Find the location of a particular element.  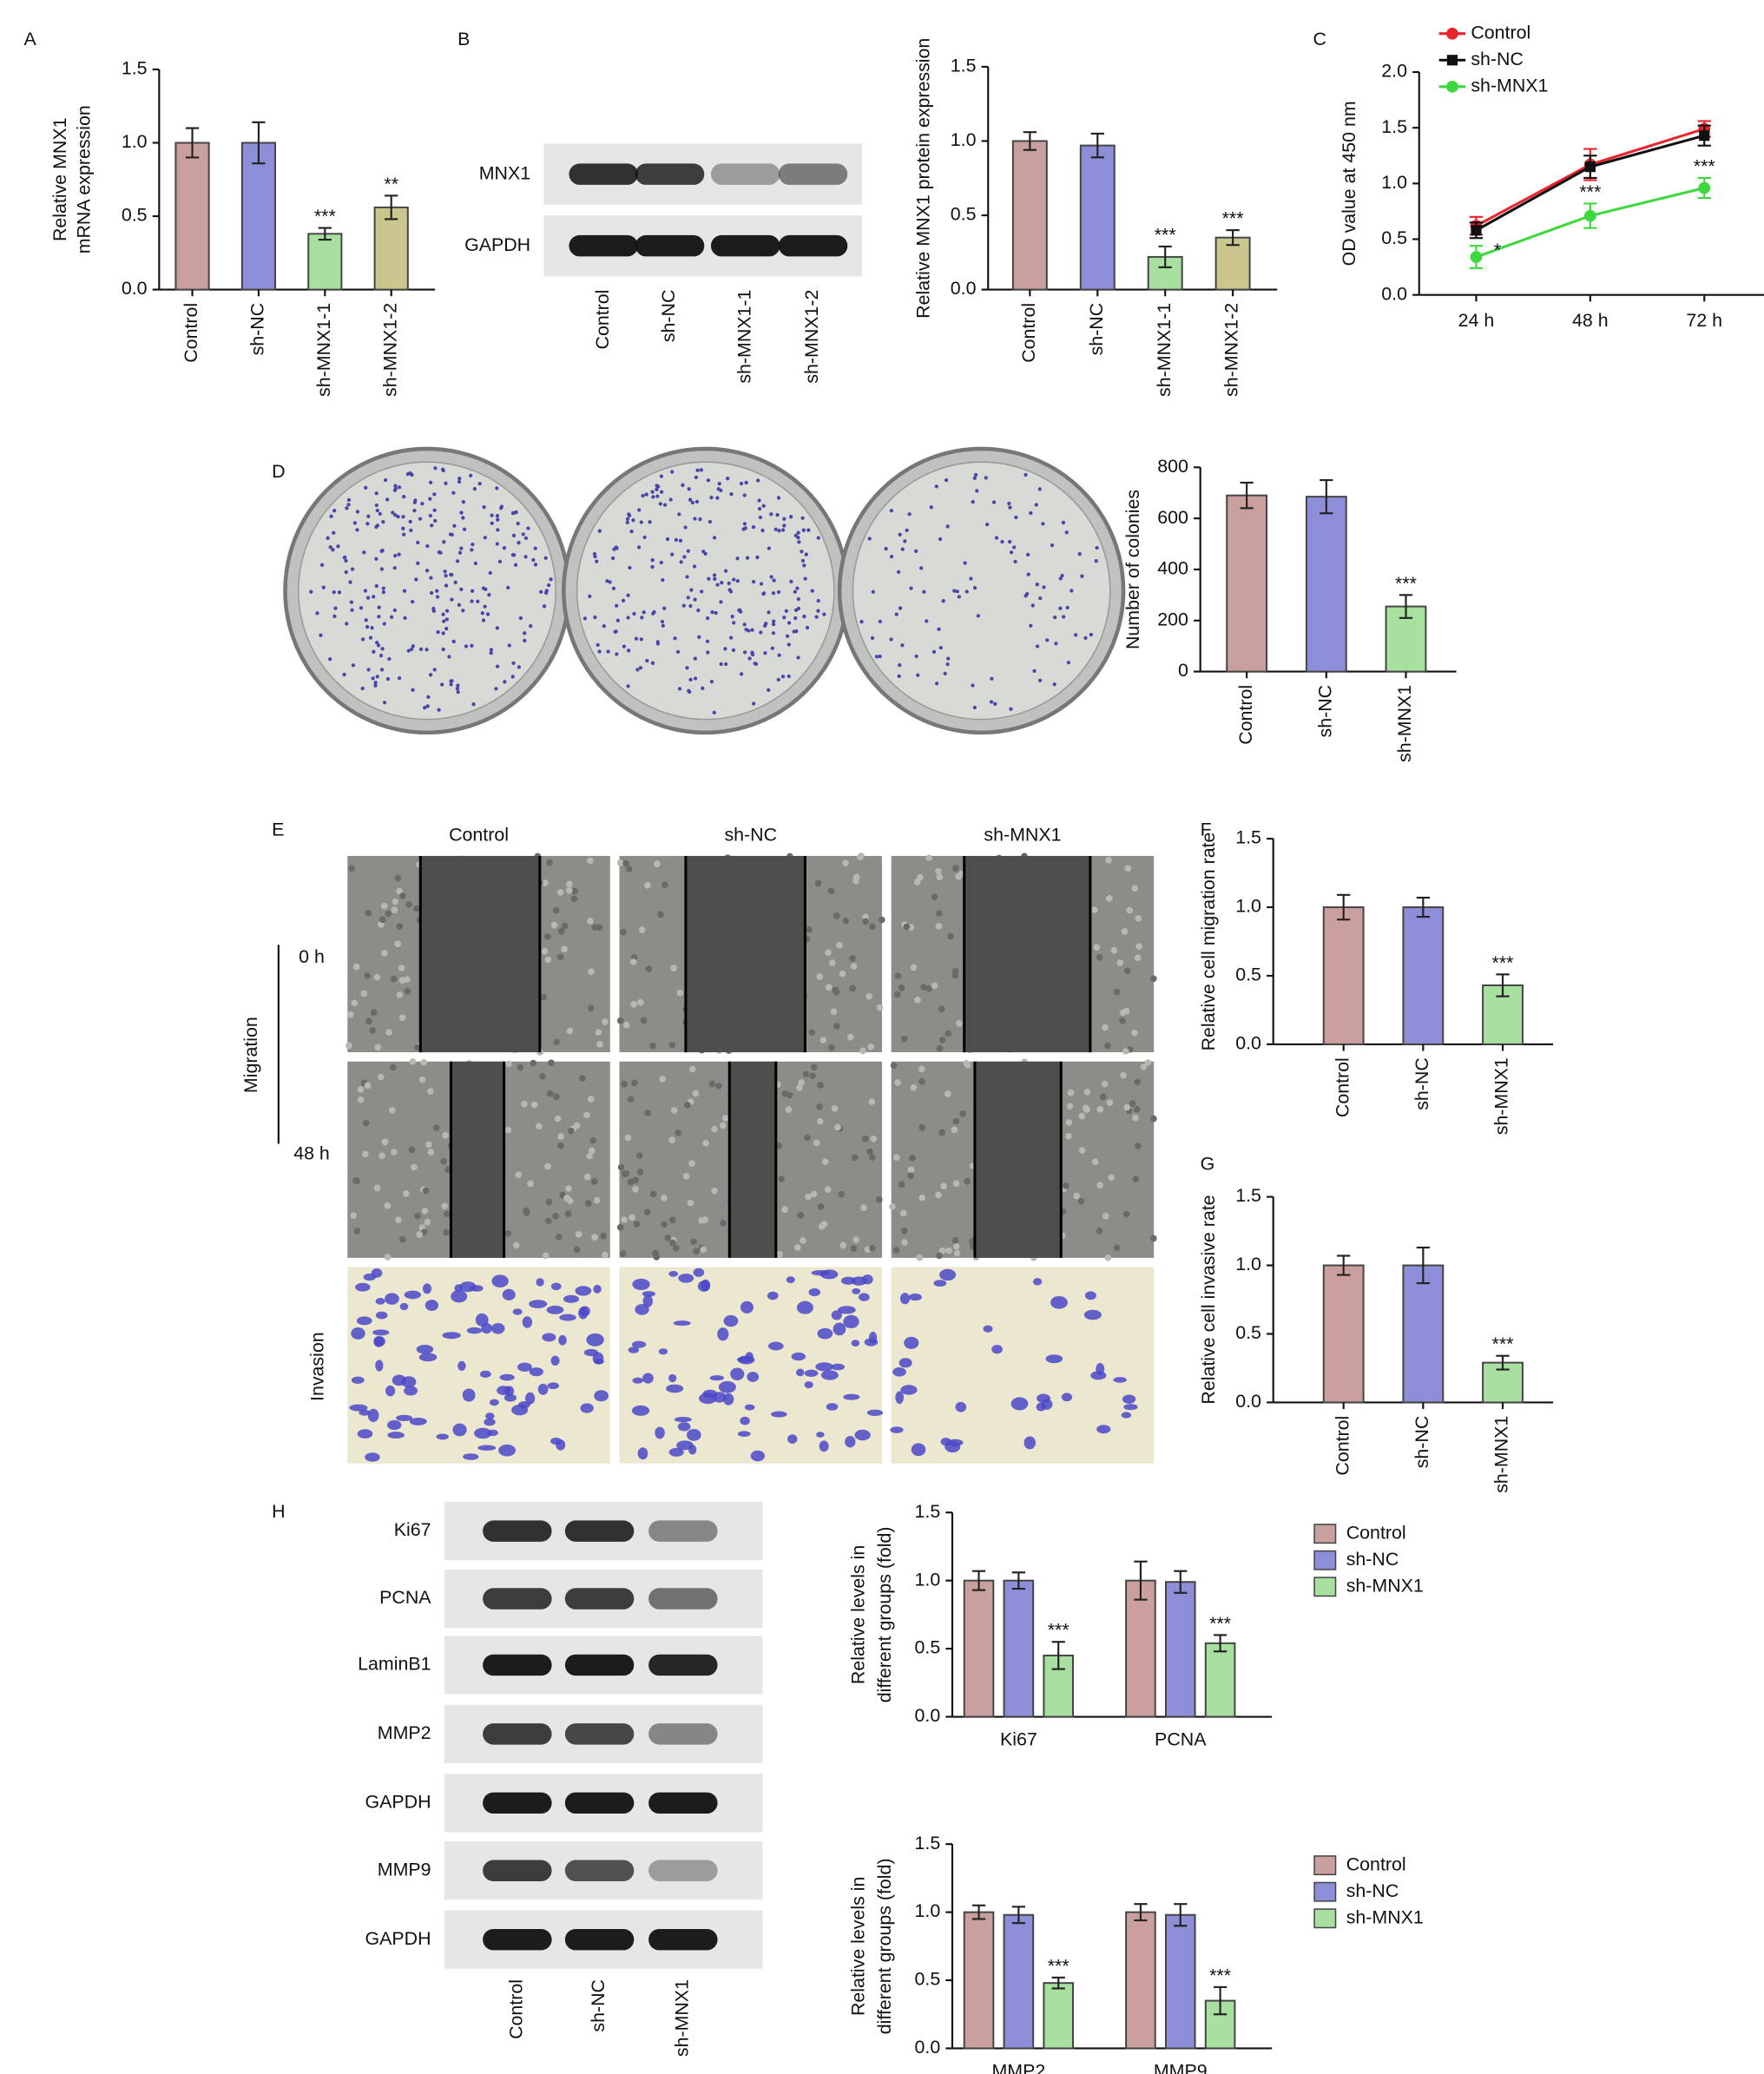

blot-row-label: MNX1 is located at coordinates (505, 172).